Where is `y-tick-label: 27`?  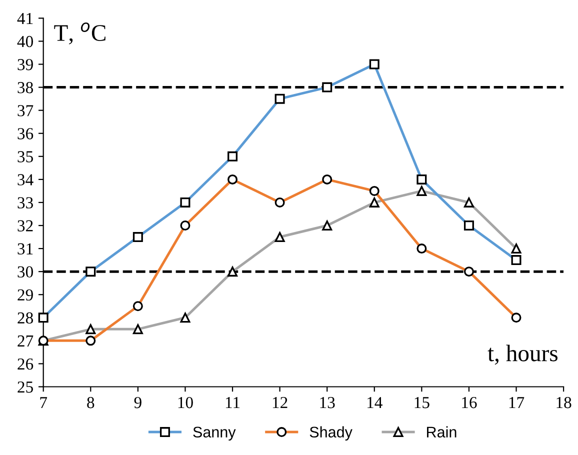 y-tick-label: 27 is located at coordinates (26, 340).